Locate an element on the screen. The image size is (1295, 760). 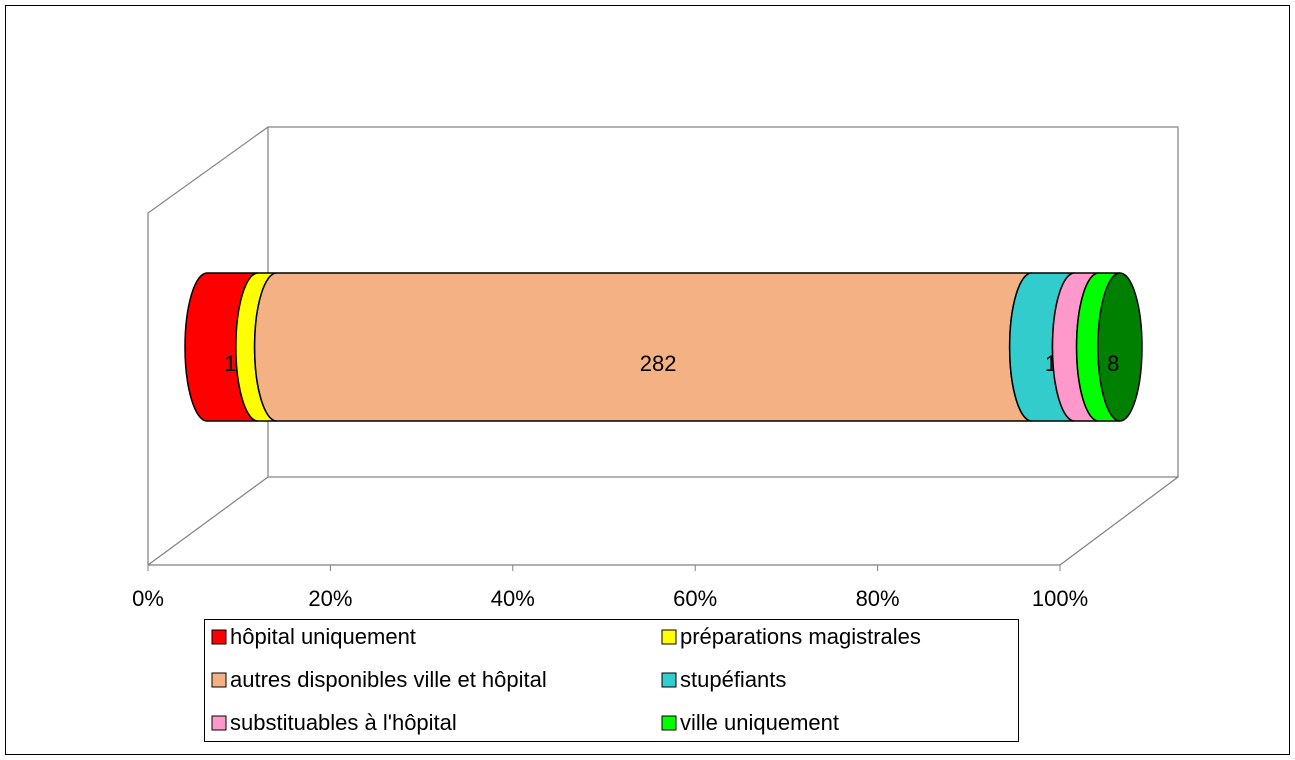
legend-label: préparations magistrales is located at coordinates (800, 636).